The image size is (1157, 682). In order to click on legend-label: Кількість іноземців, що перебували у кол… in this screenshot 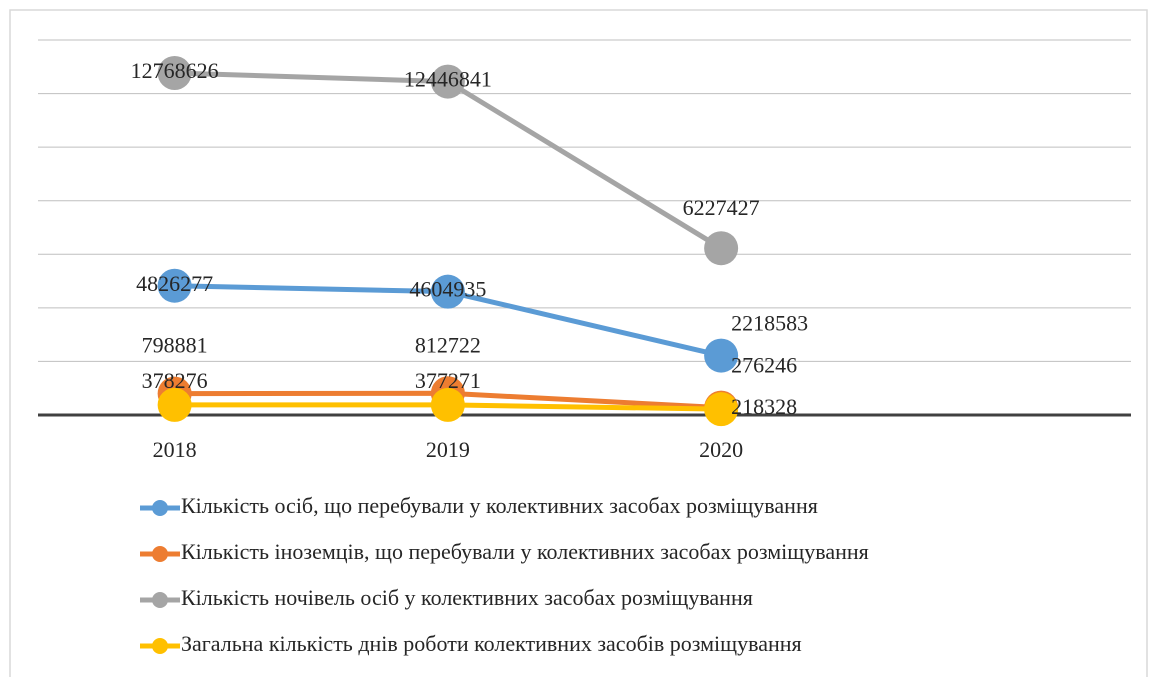, I will do `click(525, 551)`.